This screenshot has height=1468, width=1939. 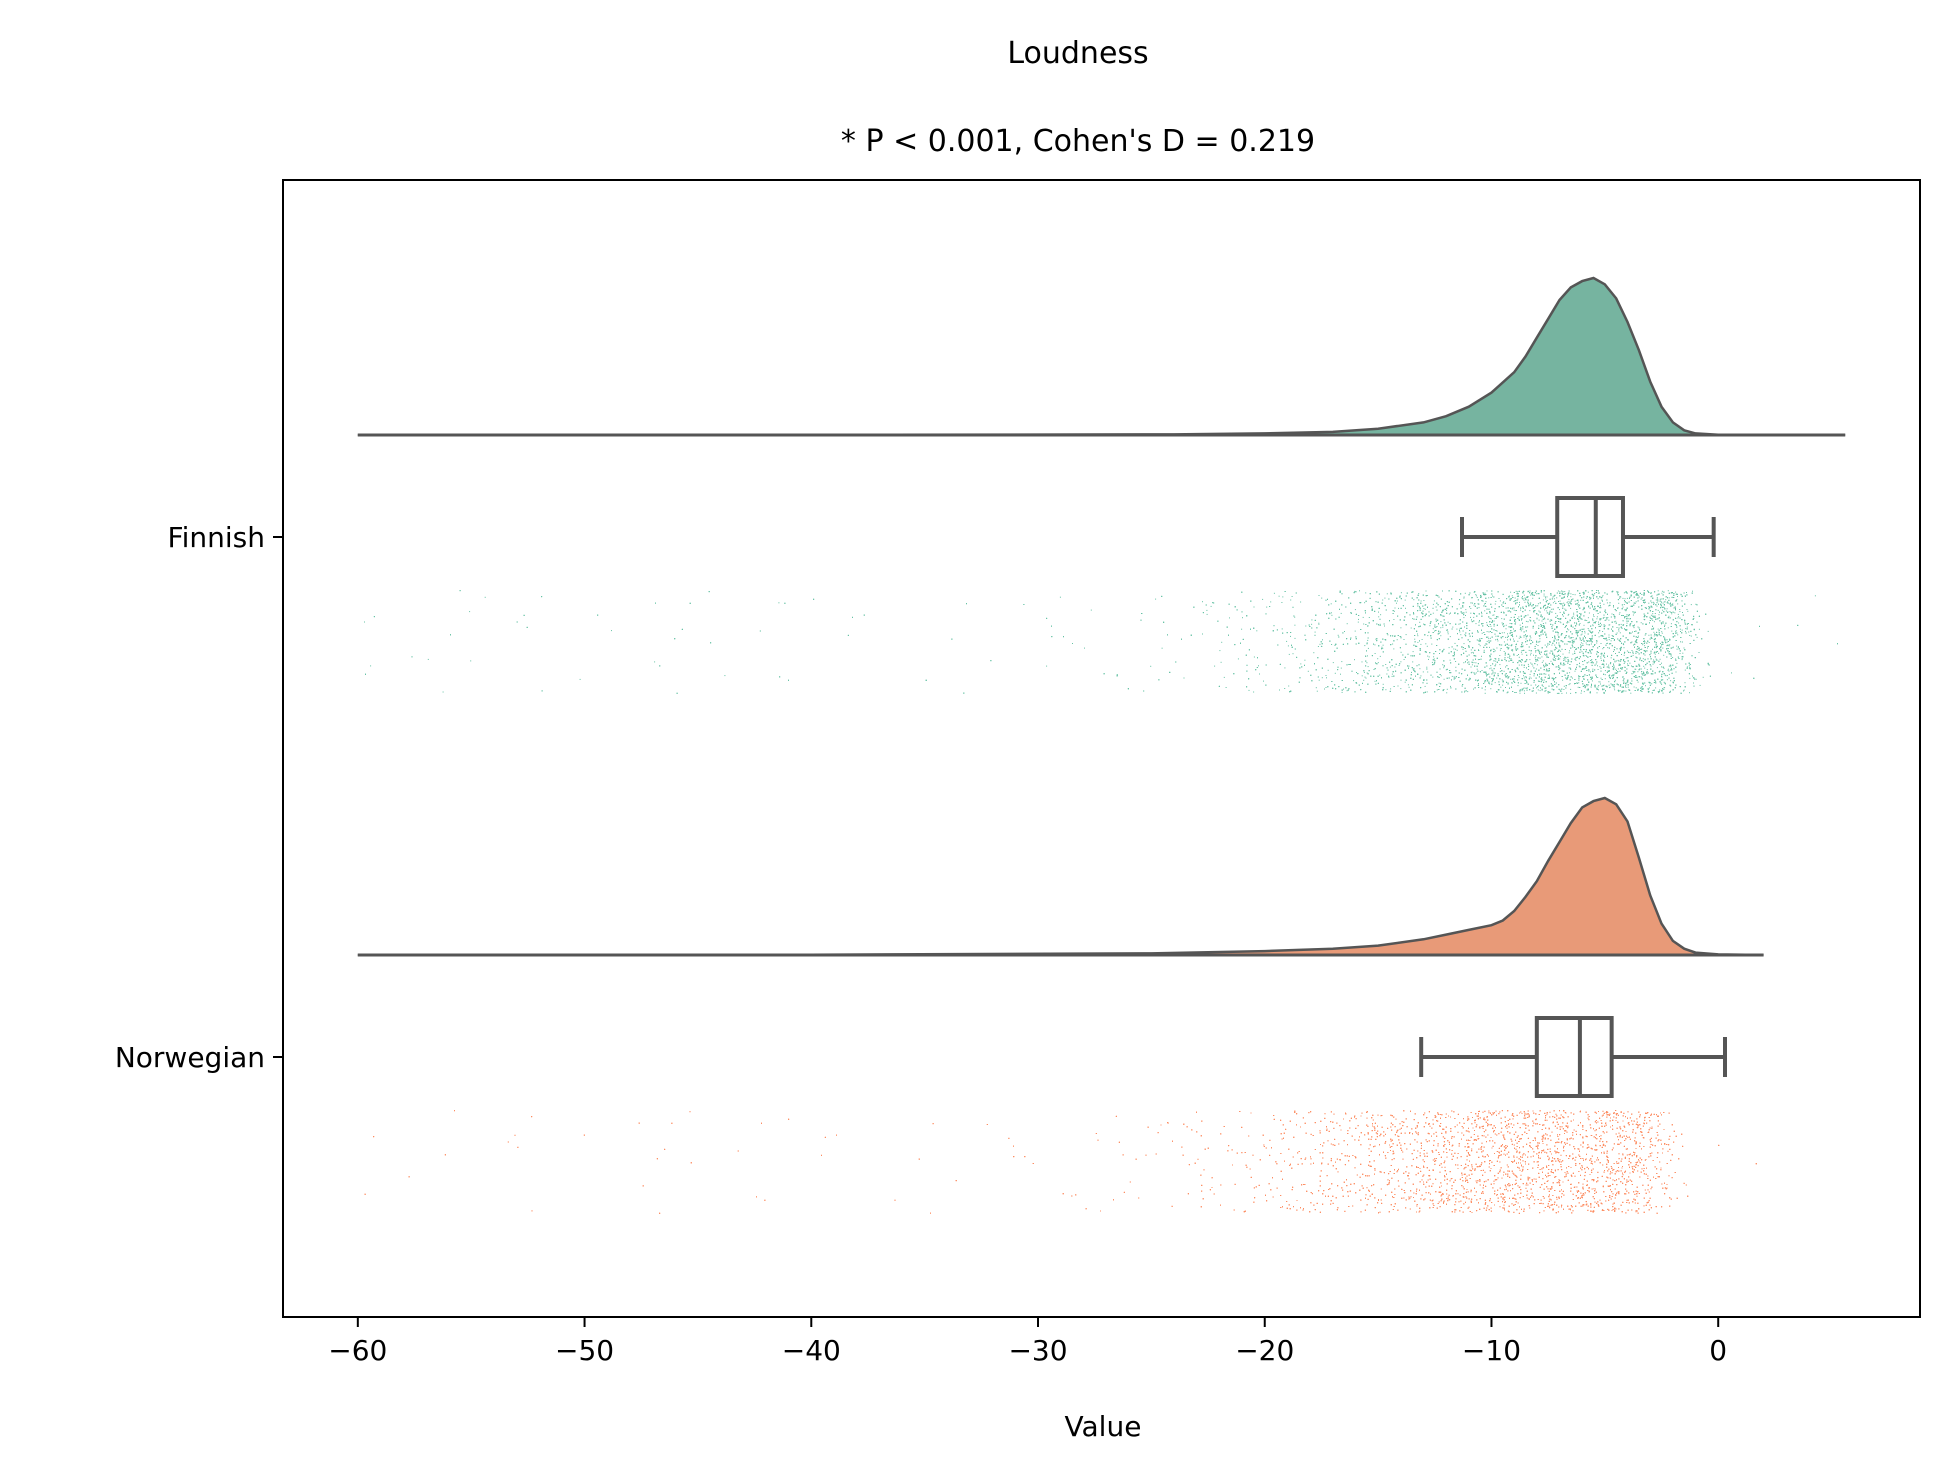 I want to click on chart-subtitle: * P < 0.001, Cohen's D = 0.219, so click(x=1078, y=141).